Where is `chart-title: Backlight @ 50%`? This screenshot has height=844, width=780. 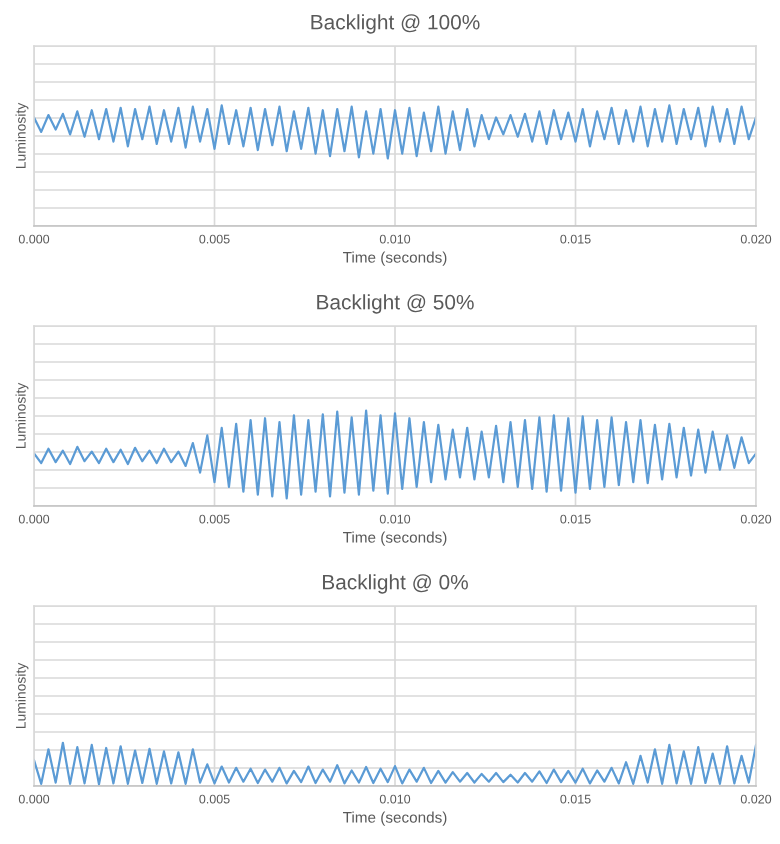
chart-title: Backlight @ 50% is located at coordinates (395, 304).